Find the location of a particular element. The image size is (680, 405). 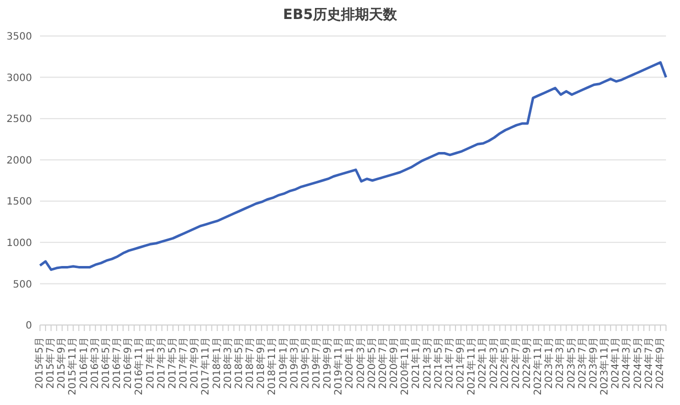

x-tick-label: 2023年5月 is located at coordinates (571, 363).